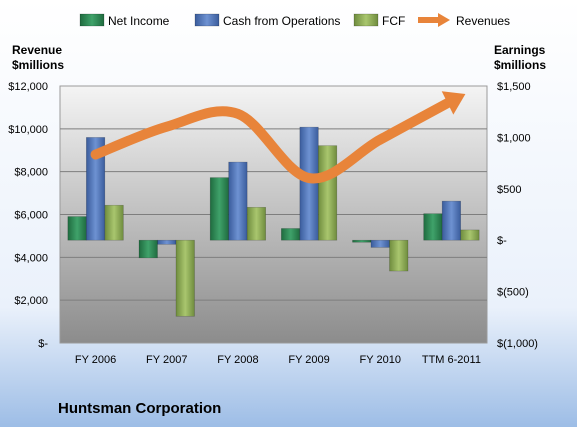  What do you see at coordinates (451, 360) in the screenshot?
I see `x-tick-label: TTM 6-2011` at bounding box center [451, 360].